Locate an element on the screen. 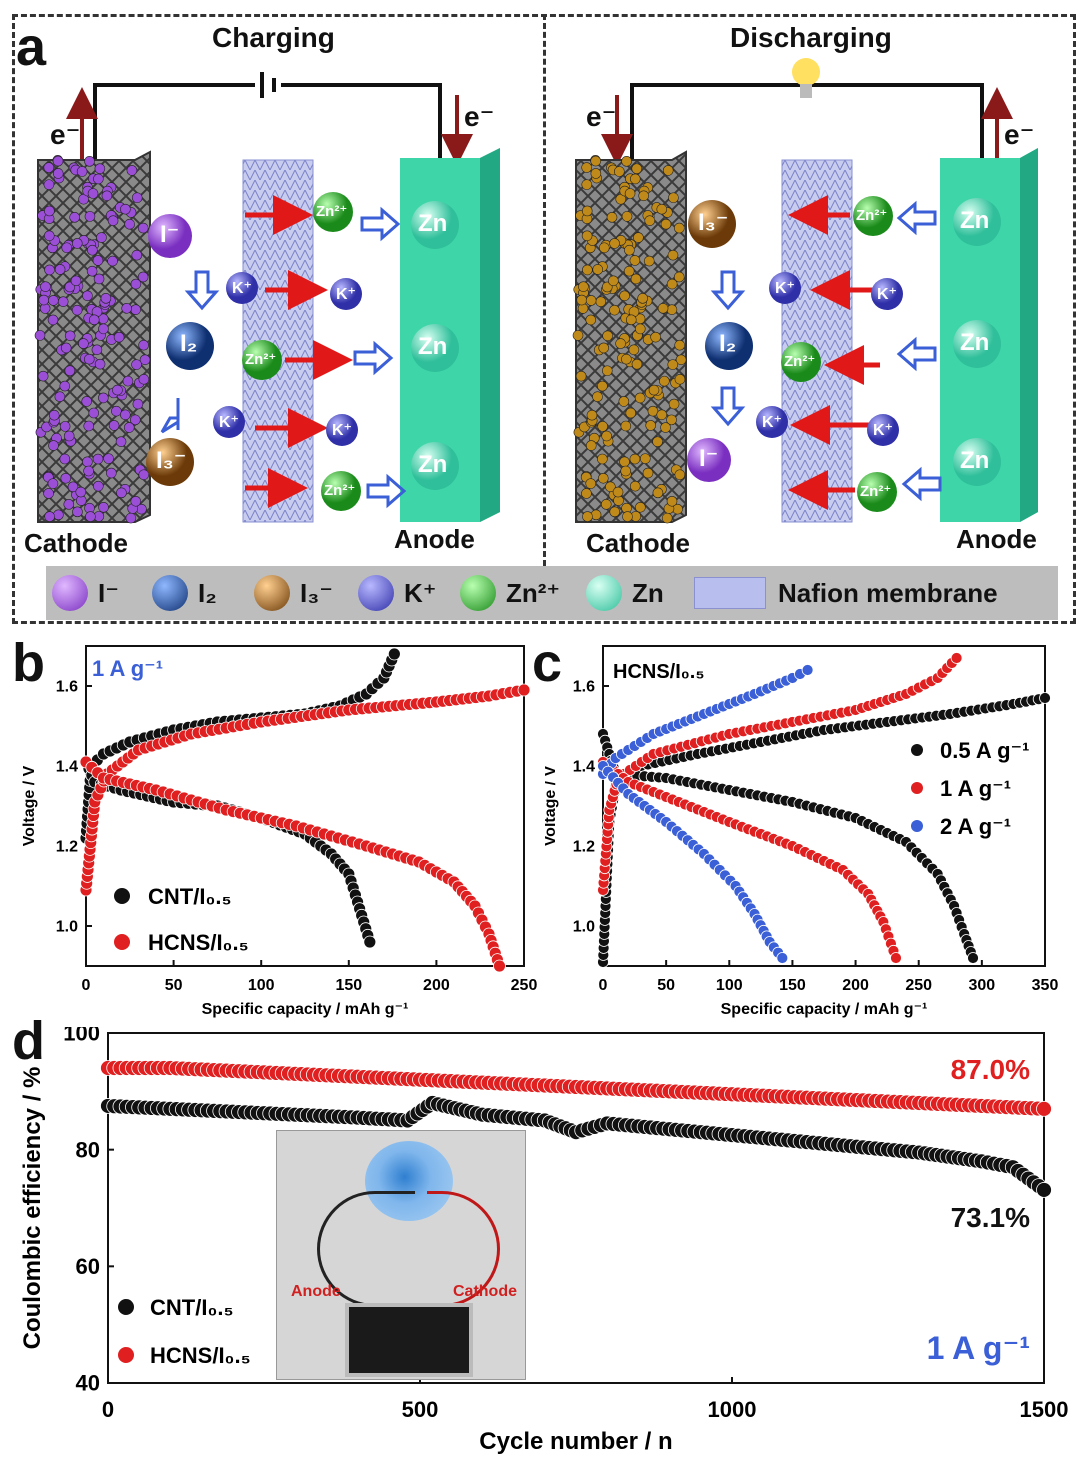 This screenshot has height=1467, width=1080. charging-cathode-label: Cathode is located at coordinates (76, 543).